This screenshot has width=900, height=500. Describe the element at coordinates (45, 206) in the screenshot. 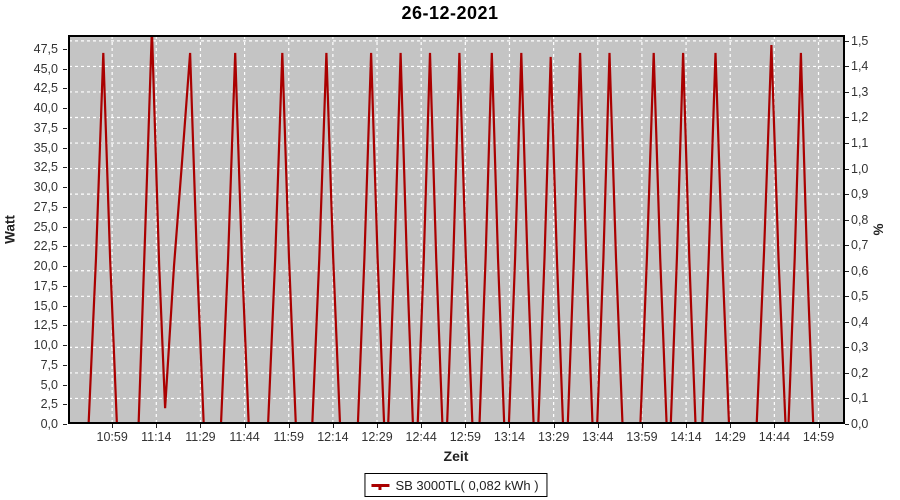

I see `y-left-tick-label: 27,5` at that location.